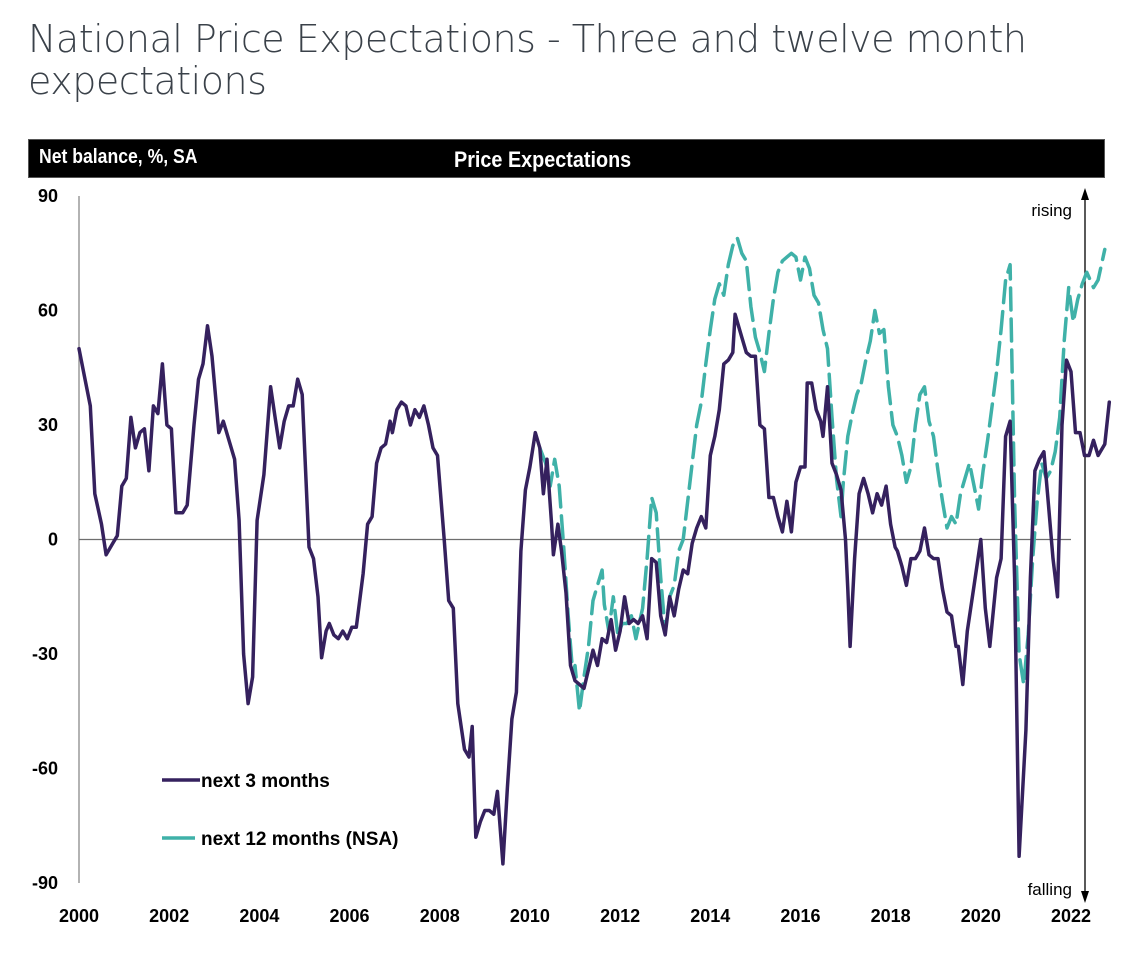 The width and height of the screenshot is (1138, 974). Describe the element at coordinates (530, 916) in the screenshot. I see `x-tick-label: 2010` at that location.